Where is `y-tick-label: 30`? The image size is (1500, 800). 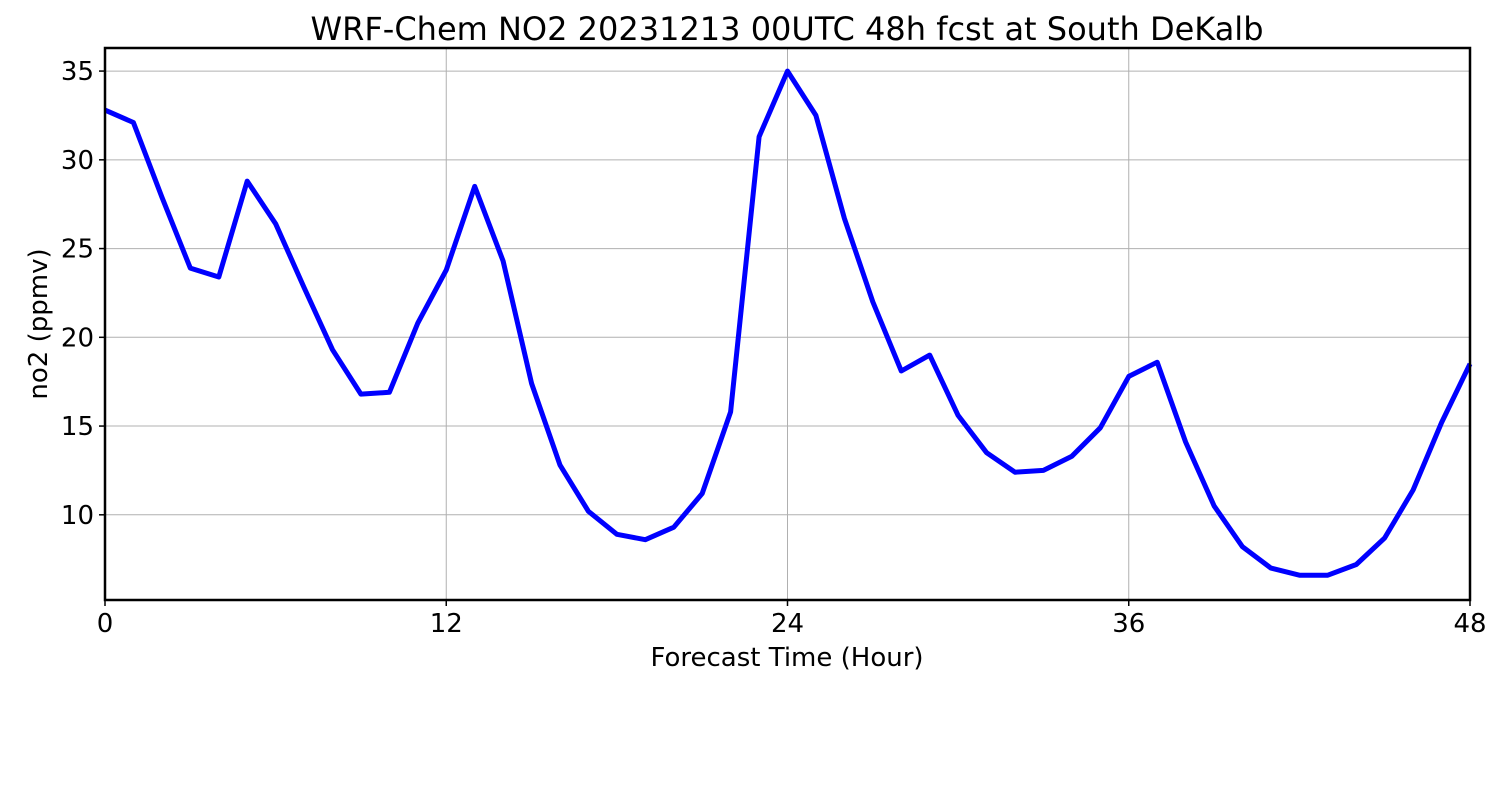
y-tick-label: 30 is located at coordinates (77, 161).